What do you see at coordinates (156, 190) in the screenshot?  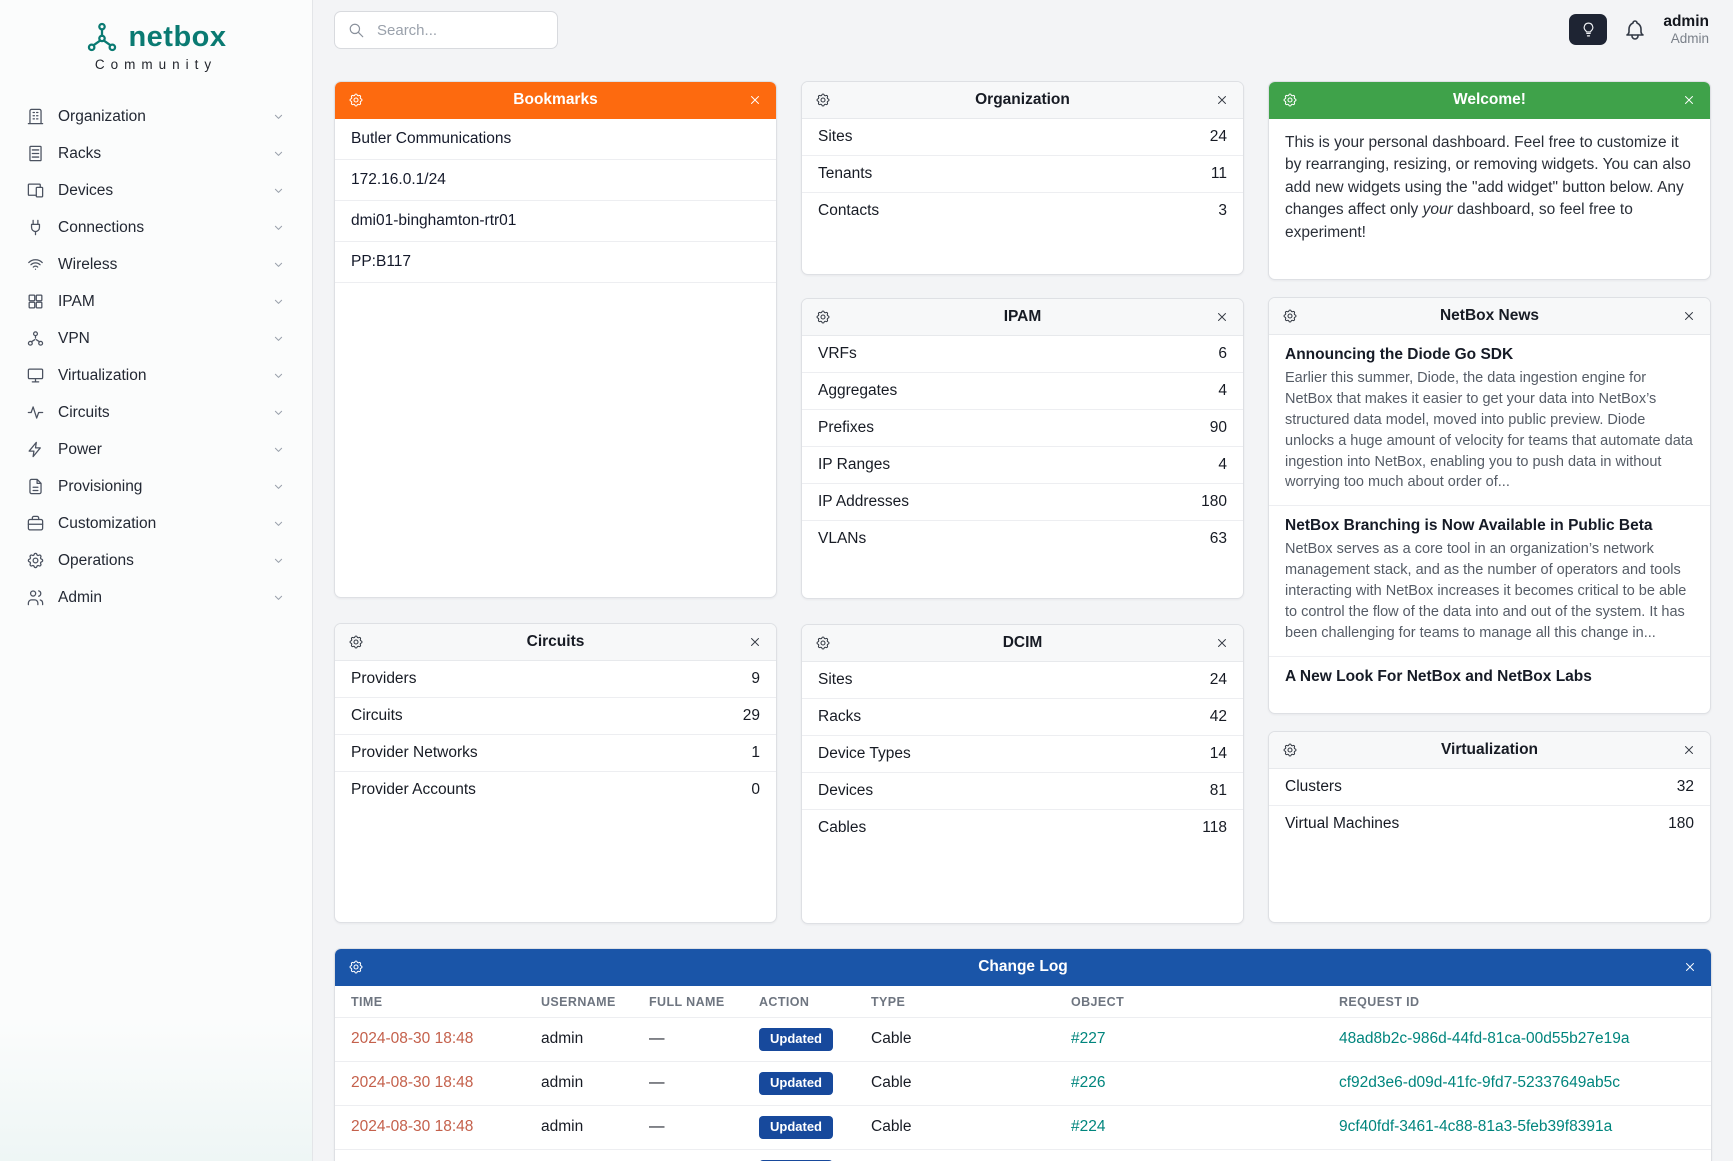 I see `sidebar-item-devices: Devices` at bounding box center [156, 190].